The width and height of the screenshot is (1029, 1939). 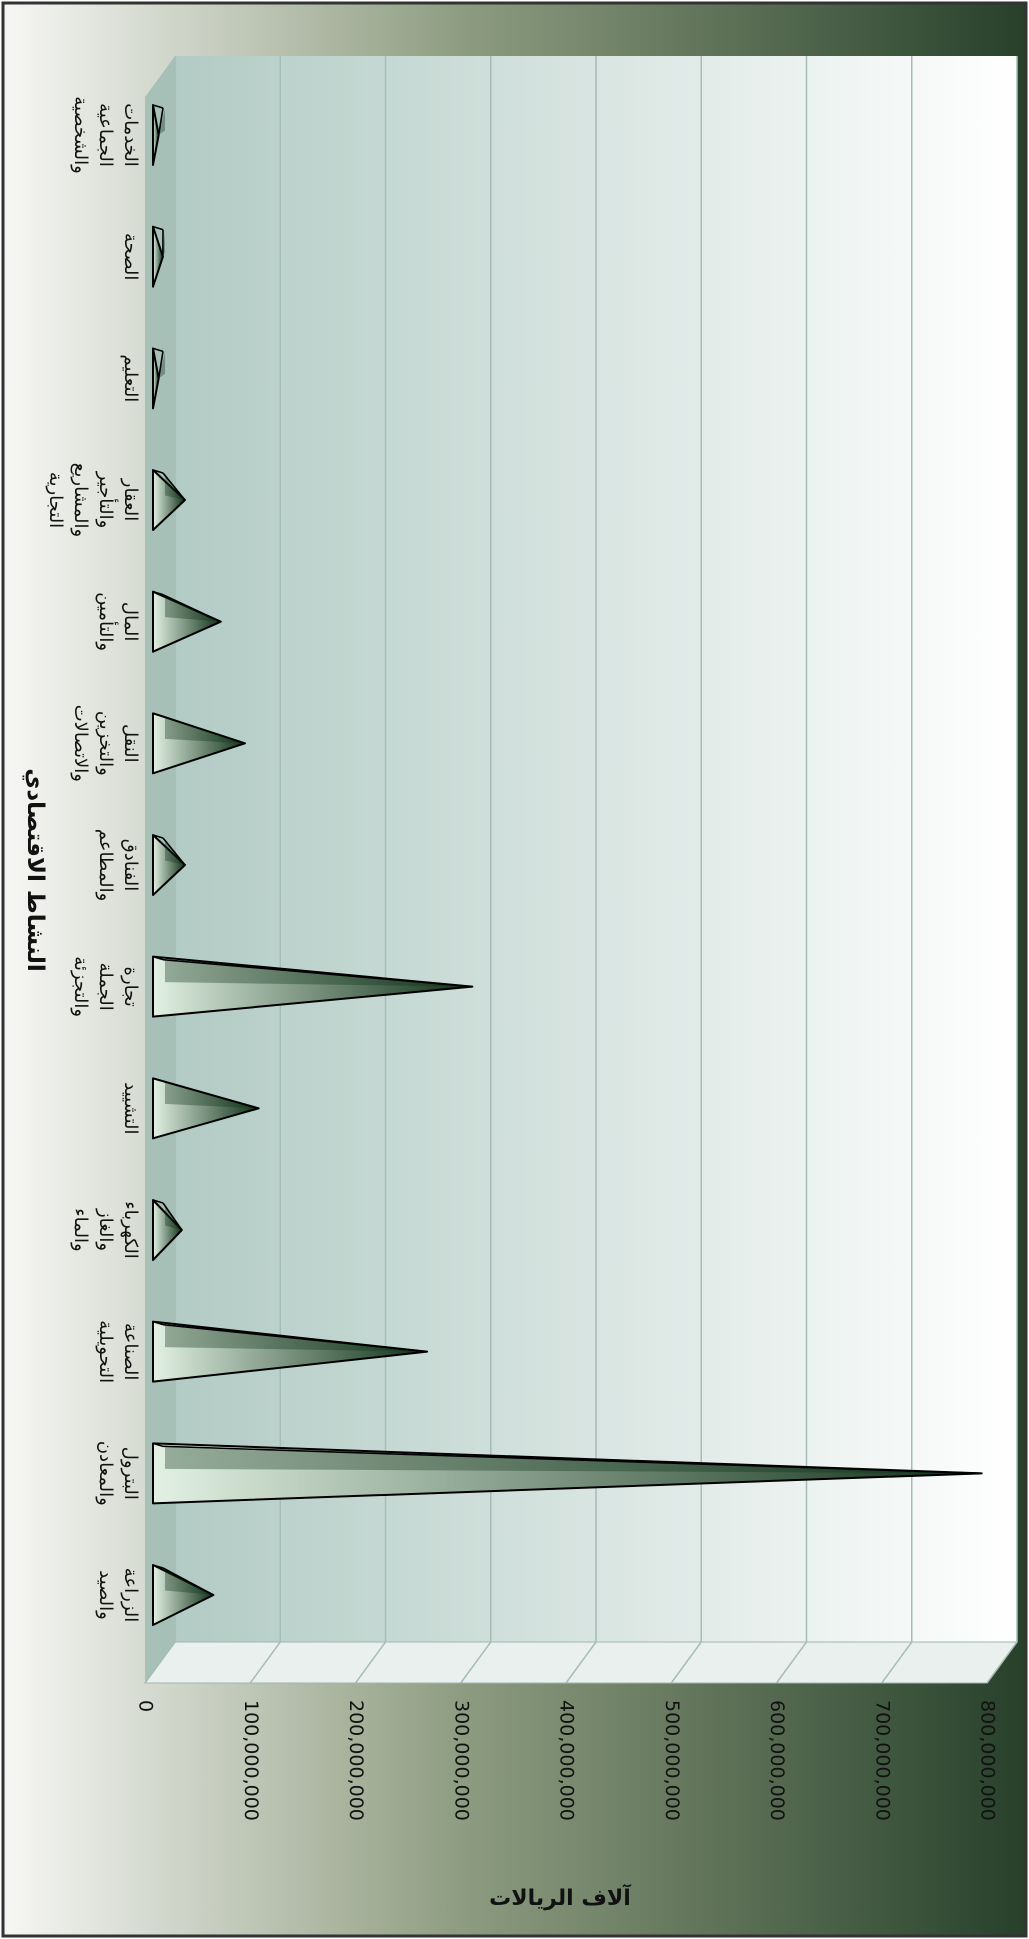 I want to click on value-tick-label: 100,000,000, so click(x=251, y=1760).